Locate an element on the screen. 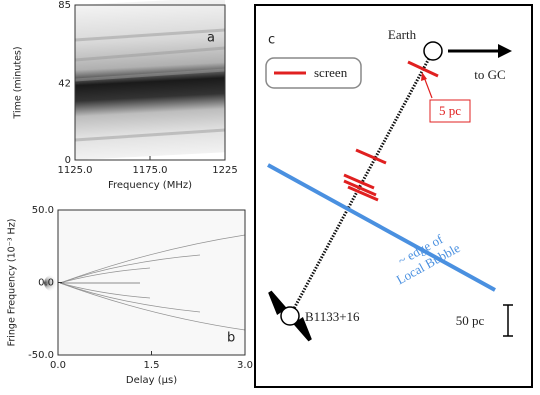 The height and width of the screenshot is (395, 540). pulsar-beams is located at coordinates (290, 316).